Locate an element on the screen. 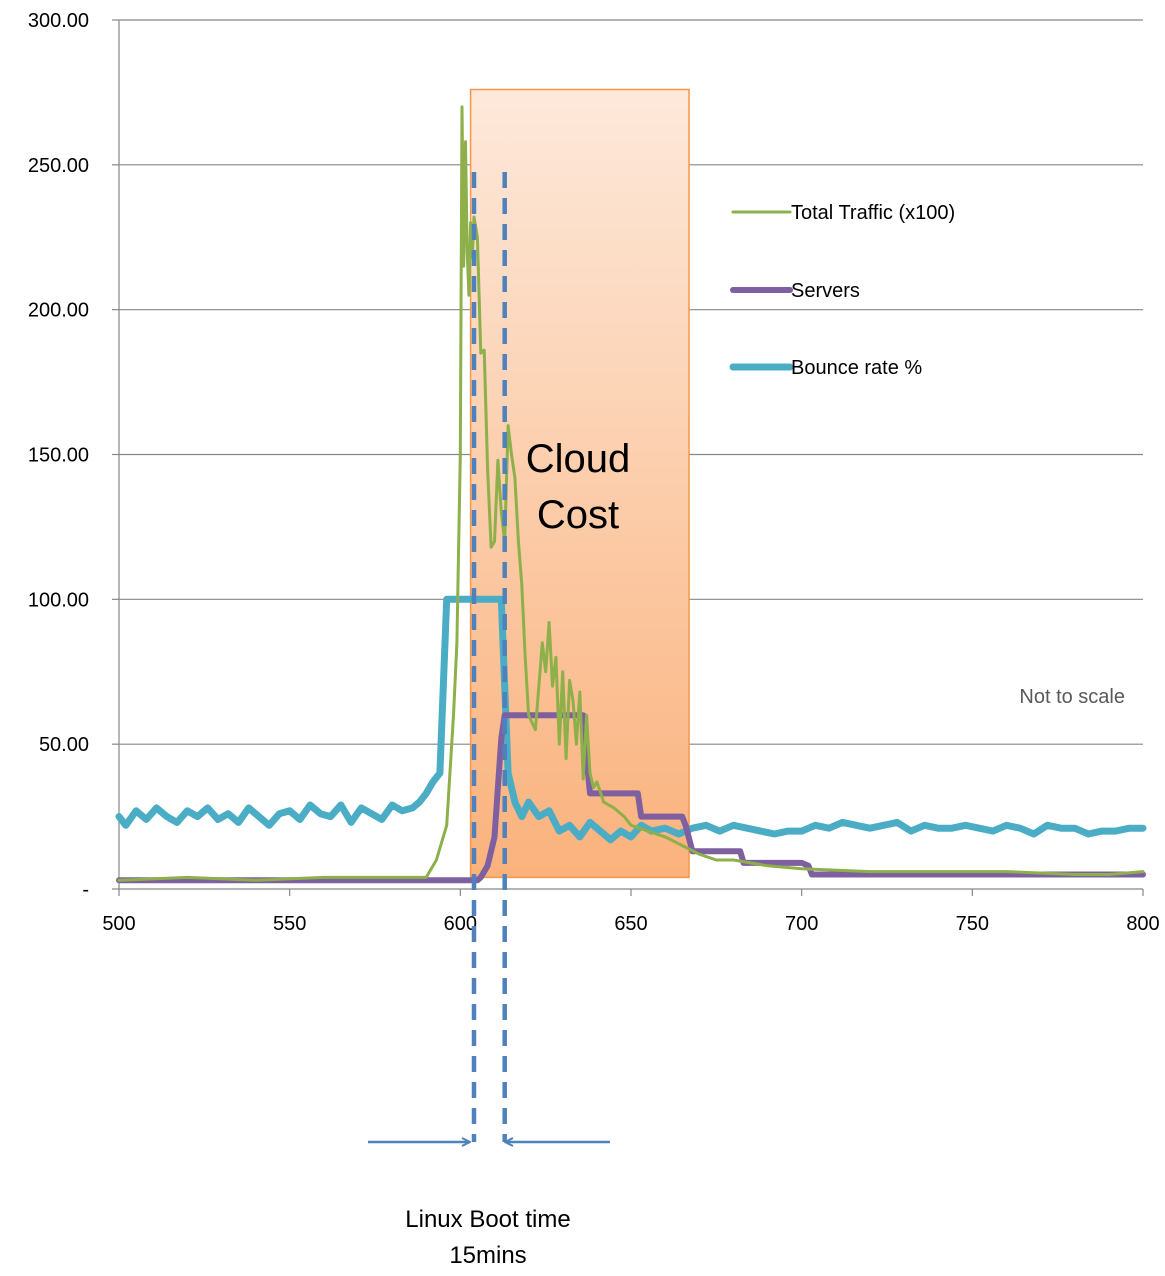 This screenshot has height=1276, width=1165. x-tick-label: 750 is located at coordinates (972, 924).